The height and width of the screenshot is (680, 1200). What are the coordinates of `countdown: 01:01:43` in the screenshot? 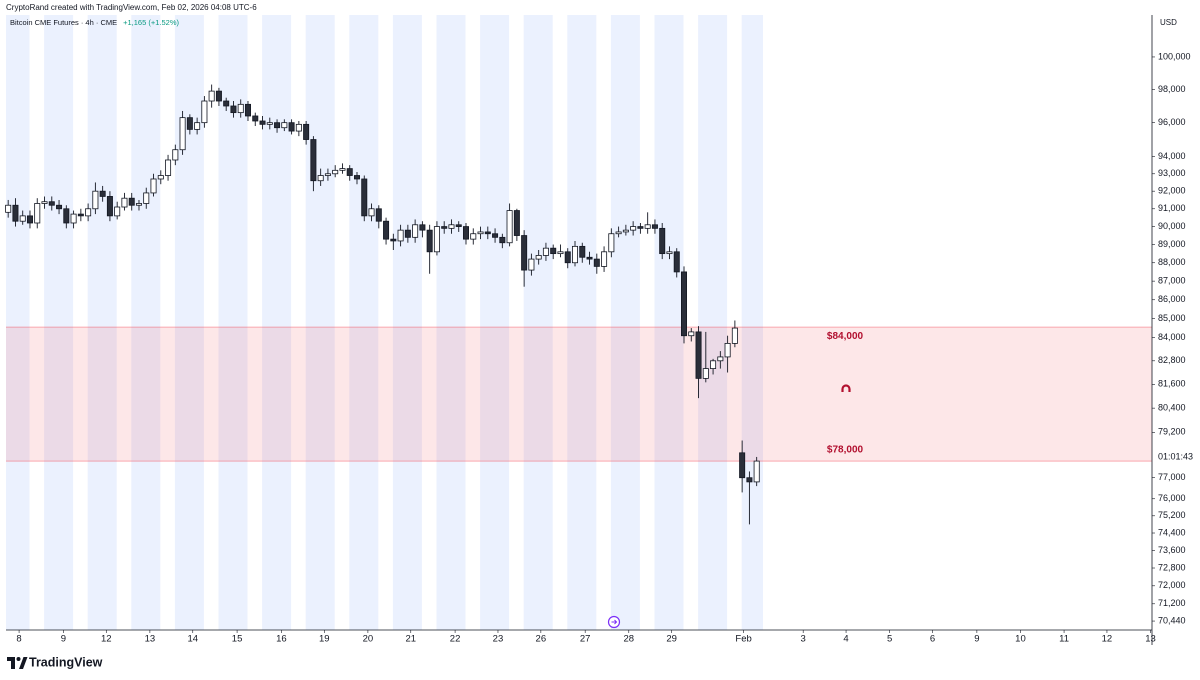 It's located at (1175, 456).